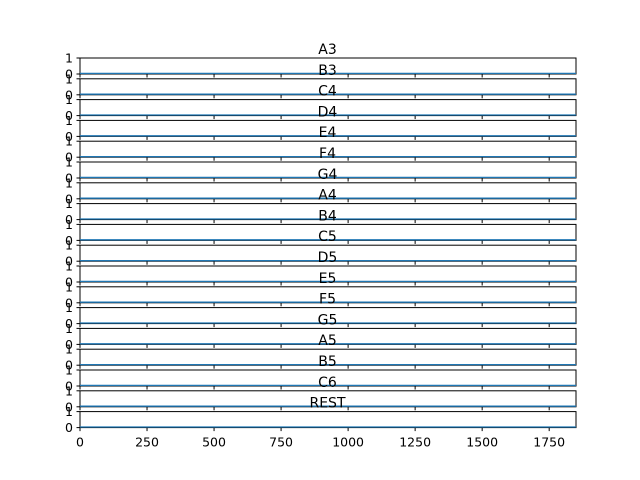 Image resolution: width=640 pixels, height=480 pixels. Describe the element at coordinates (281, 442) in the screenshot. I see `x-tick-label: 750` at that location.